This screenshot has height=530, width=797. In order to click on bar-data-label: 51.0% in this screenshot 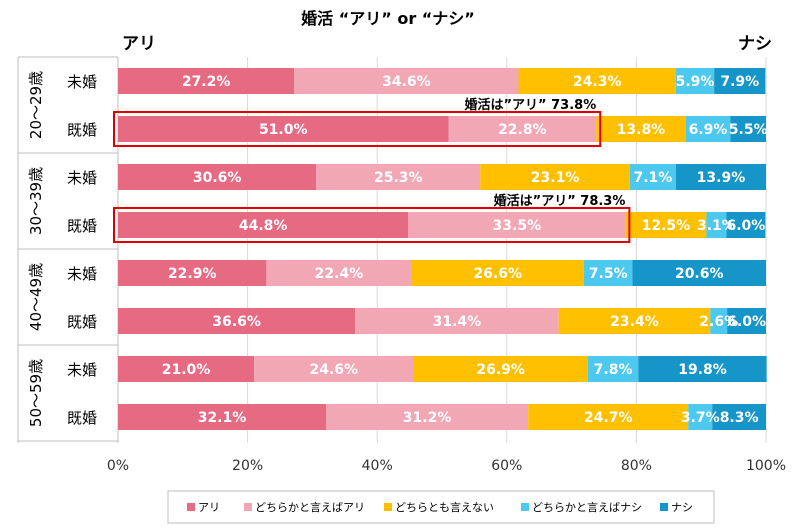, I will do `click(283, 130)`.